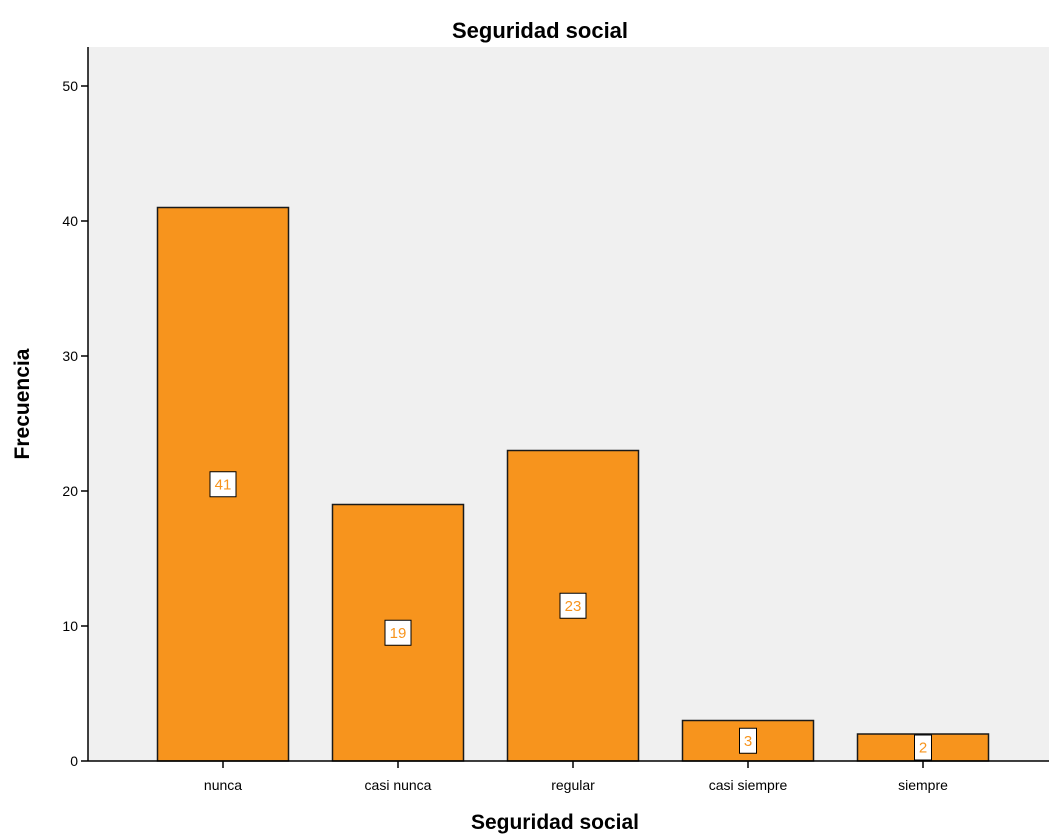 This screenshot has height=838, width=1049. I want to click on data-label: 19, so click(398, 633).